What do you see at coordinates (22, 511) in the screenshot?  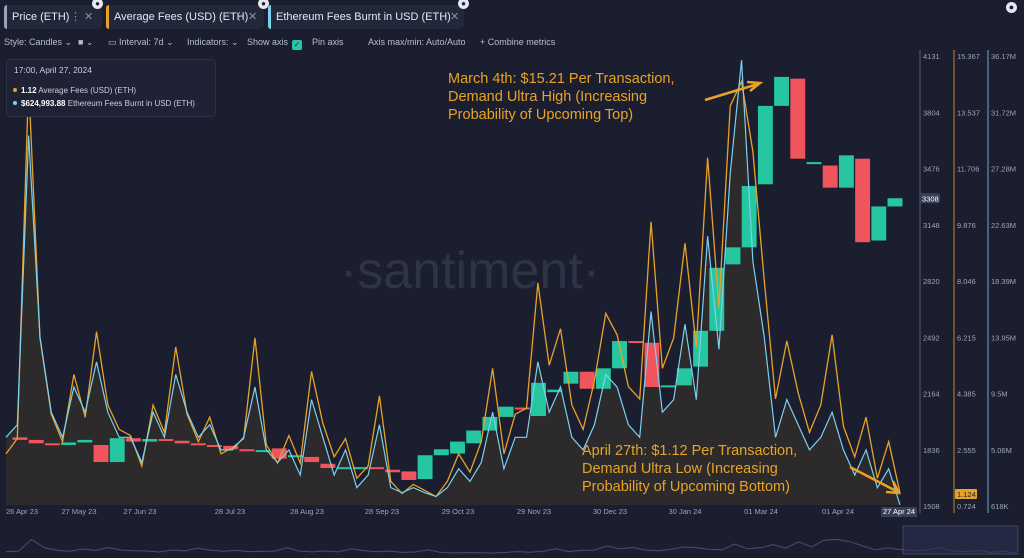 I see `x-tick-label: 26 Apr 23` at bounding box center [22, 511].